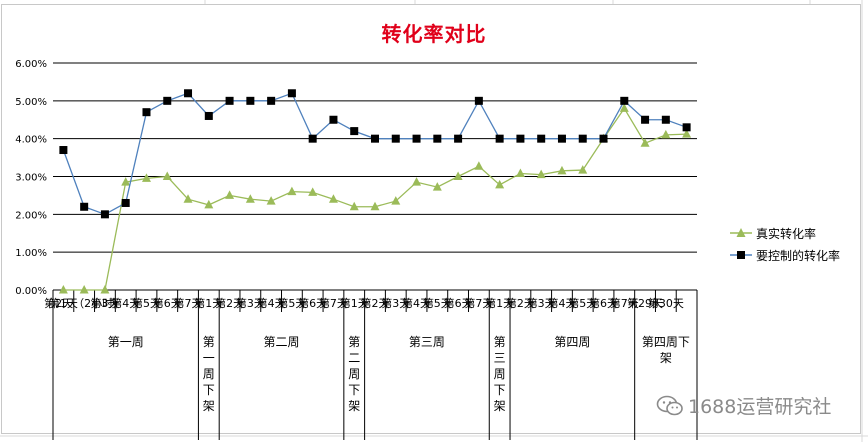  Describe the element at coordinates (31, 178) in the screenshot. I see `y-tick-label: 3.00%` at that location.